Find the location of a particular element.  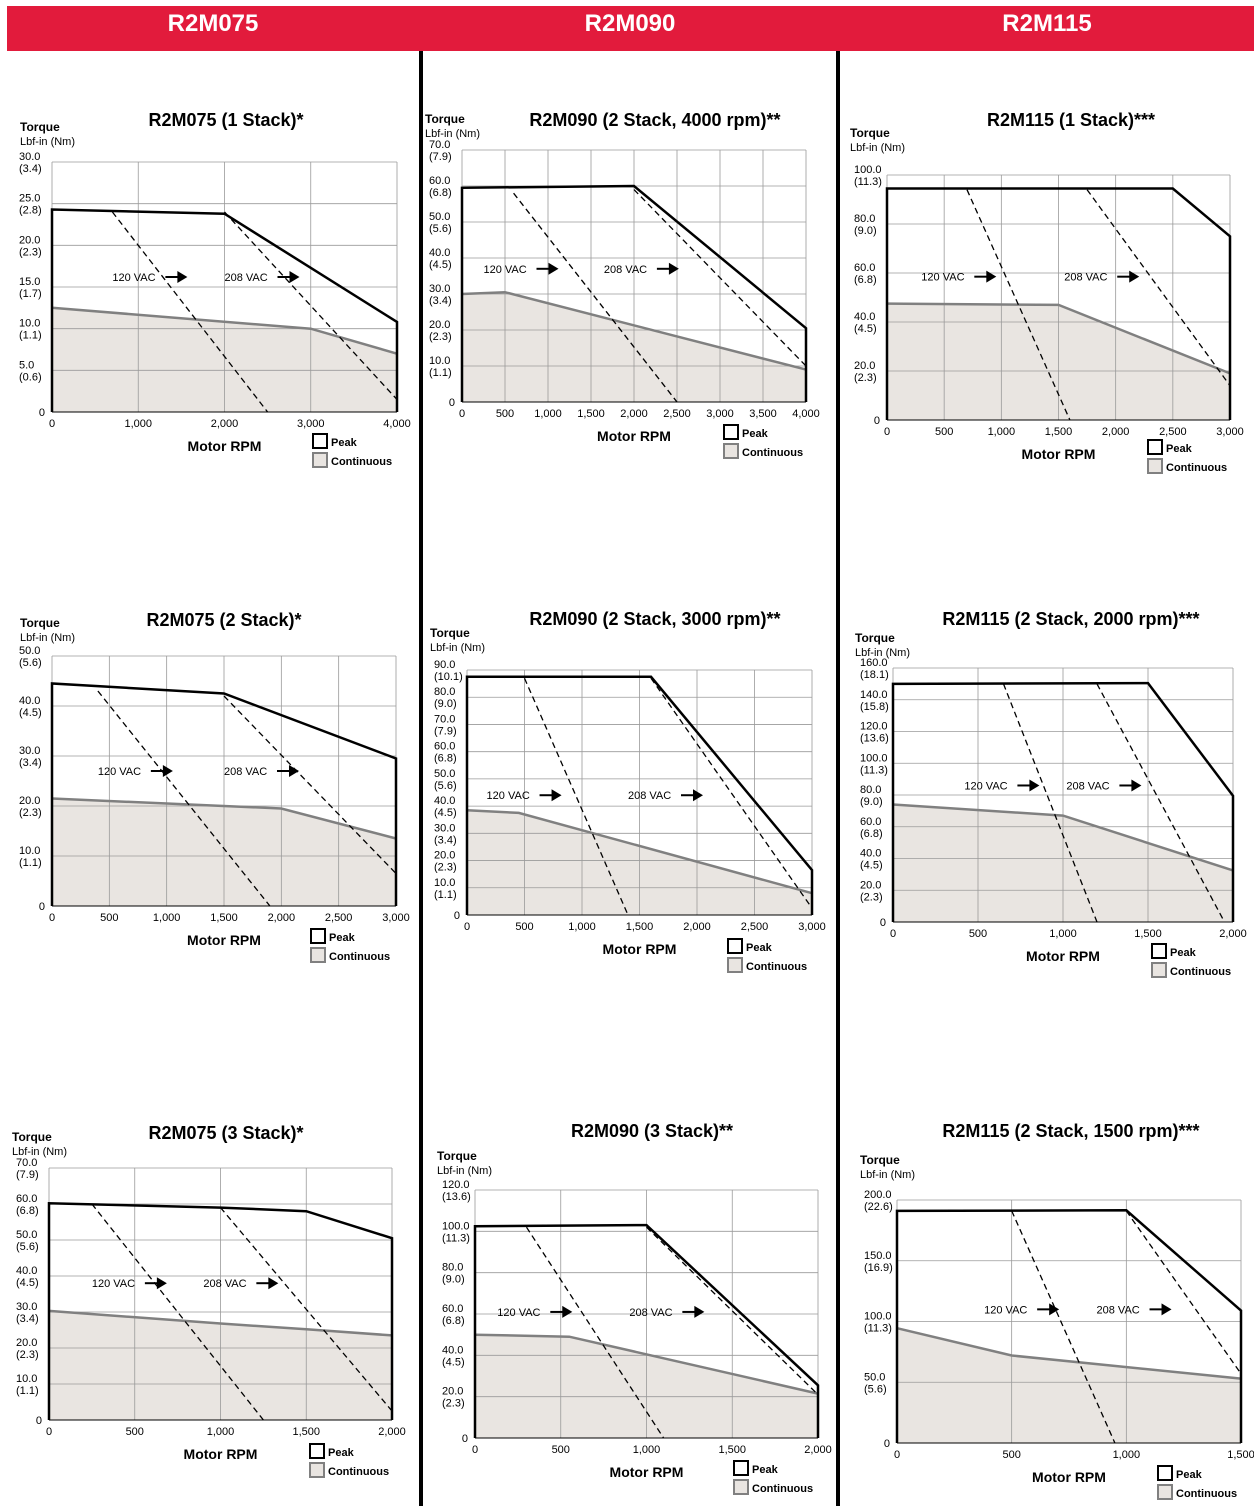

x-tick-label: 0 is located at coordinates (897, 1455).